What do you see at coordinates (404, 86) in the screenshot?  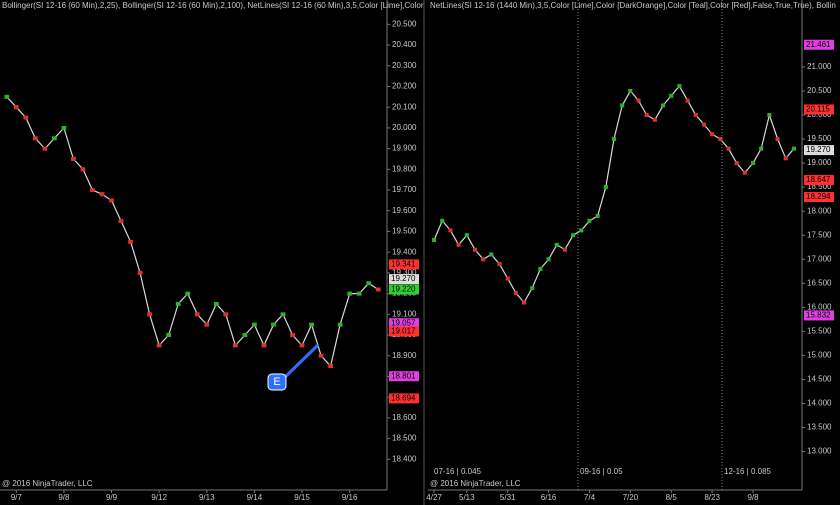 I see `y-tick-label: 20.200` at bounding box center [404, 86].